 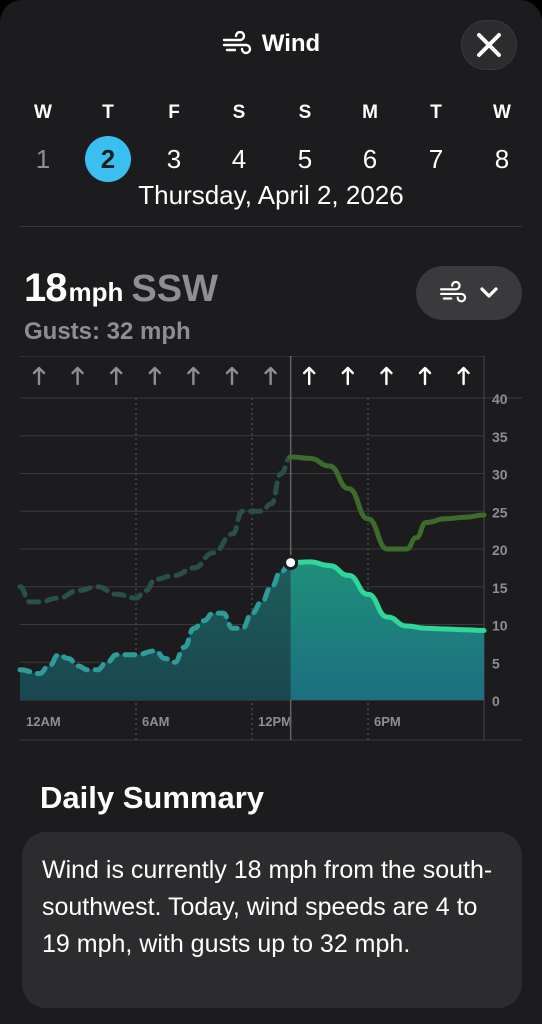 I want to click on day-number: 6, so click(x=370, y=159).